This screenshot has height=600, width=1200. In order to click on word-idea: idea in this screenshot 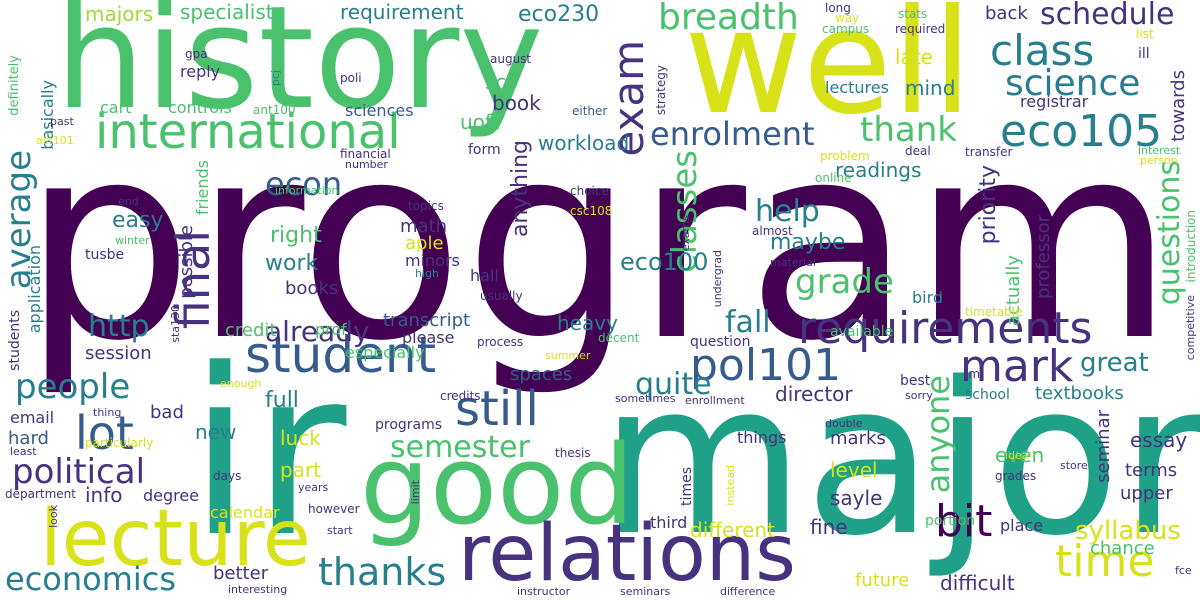, I will do `click(1017, 455)`.